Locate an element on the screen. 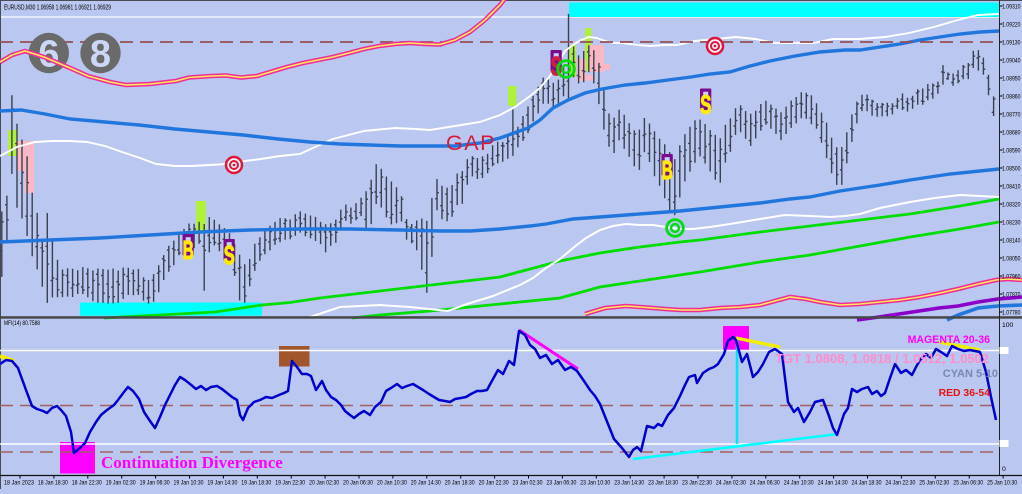  svg-text: 18 Jan 2023 is located at coordinates (19, 483).